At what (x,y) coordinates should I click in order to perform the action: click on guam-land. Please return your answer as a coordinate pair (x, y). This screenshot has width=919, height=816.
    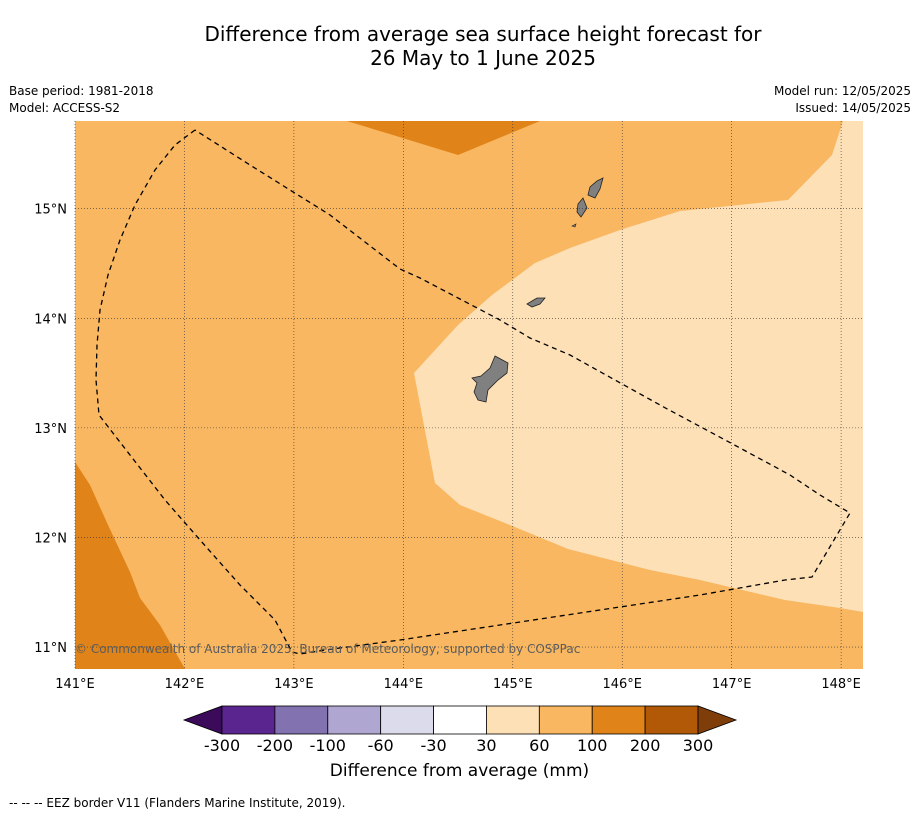
    Looking at the image, I should click on (490, 379).